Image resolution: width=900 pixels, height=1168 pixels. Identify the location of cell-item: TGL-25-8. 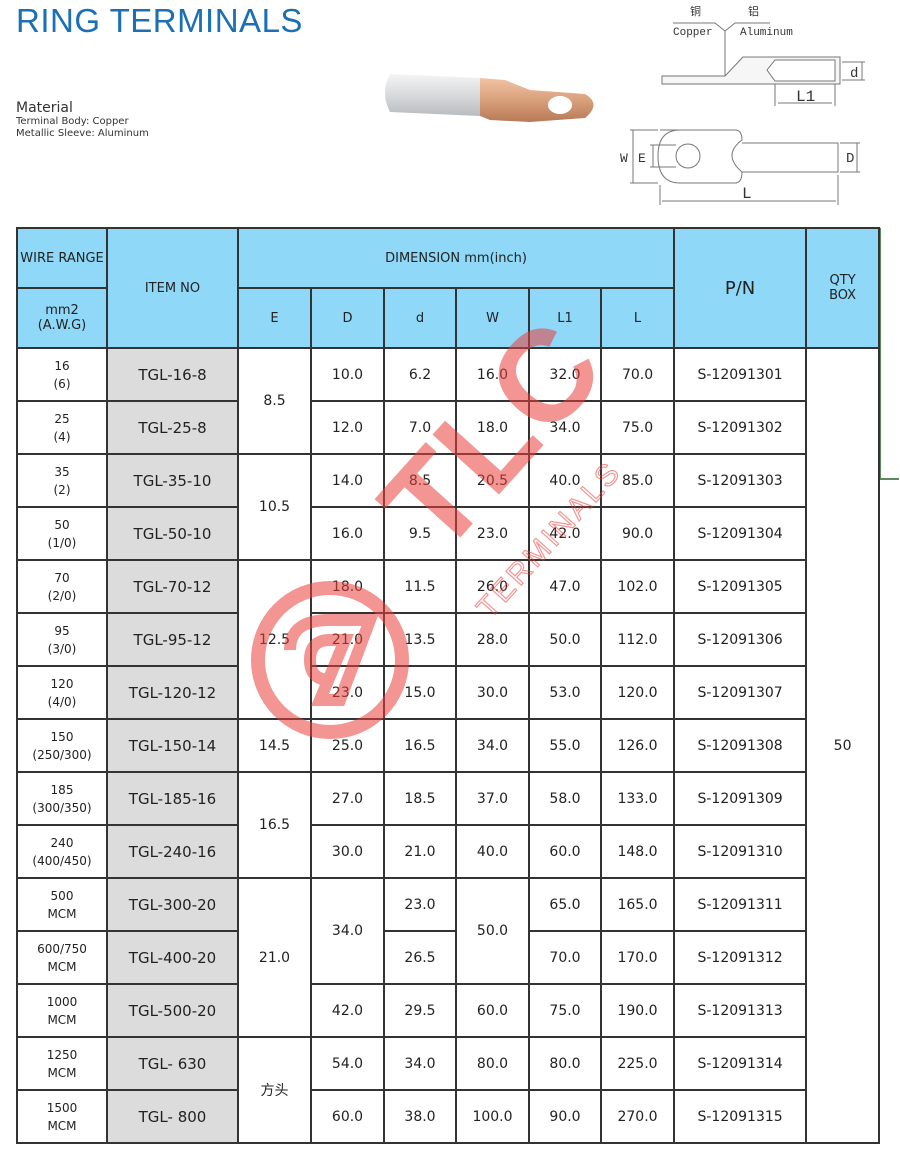
(172, 427).